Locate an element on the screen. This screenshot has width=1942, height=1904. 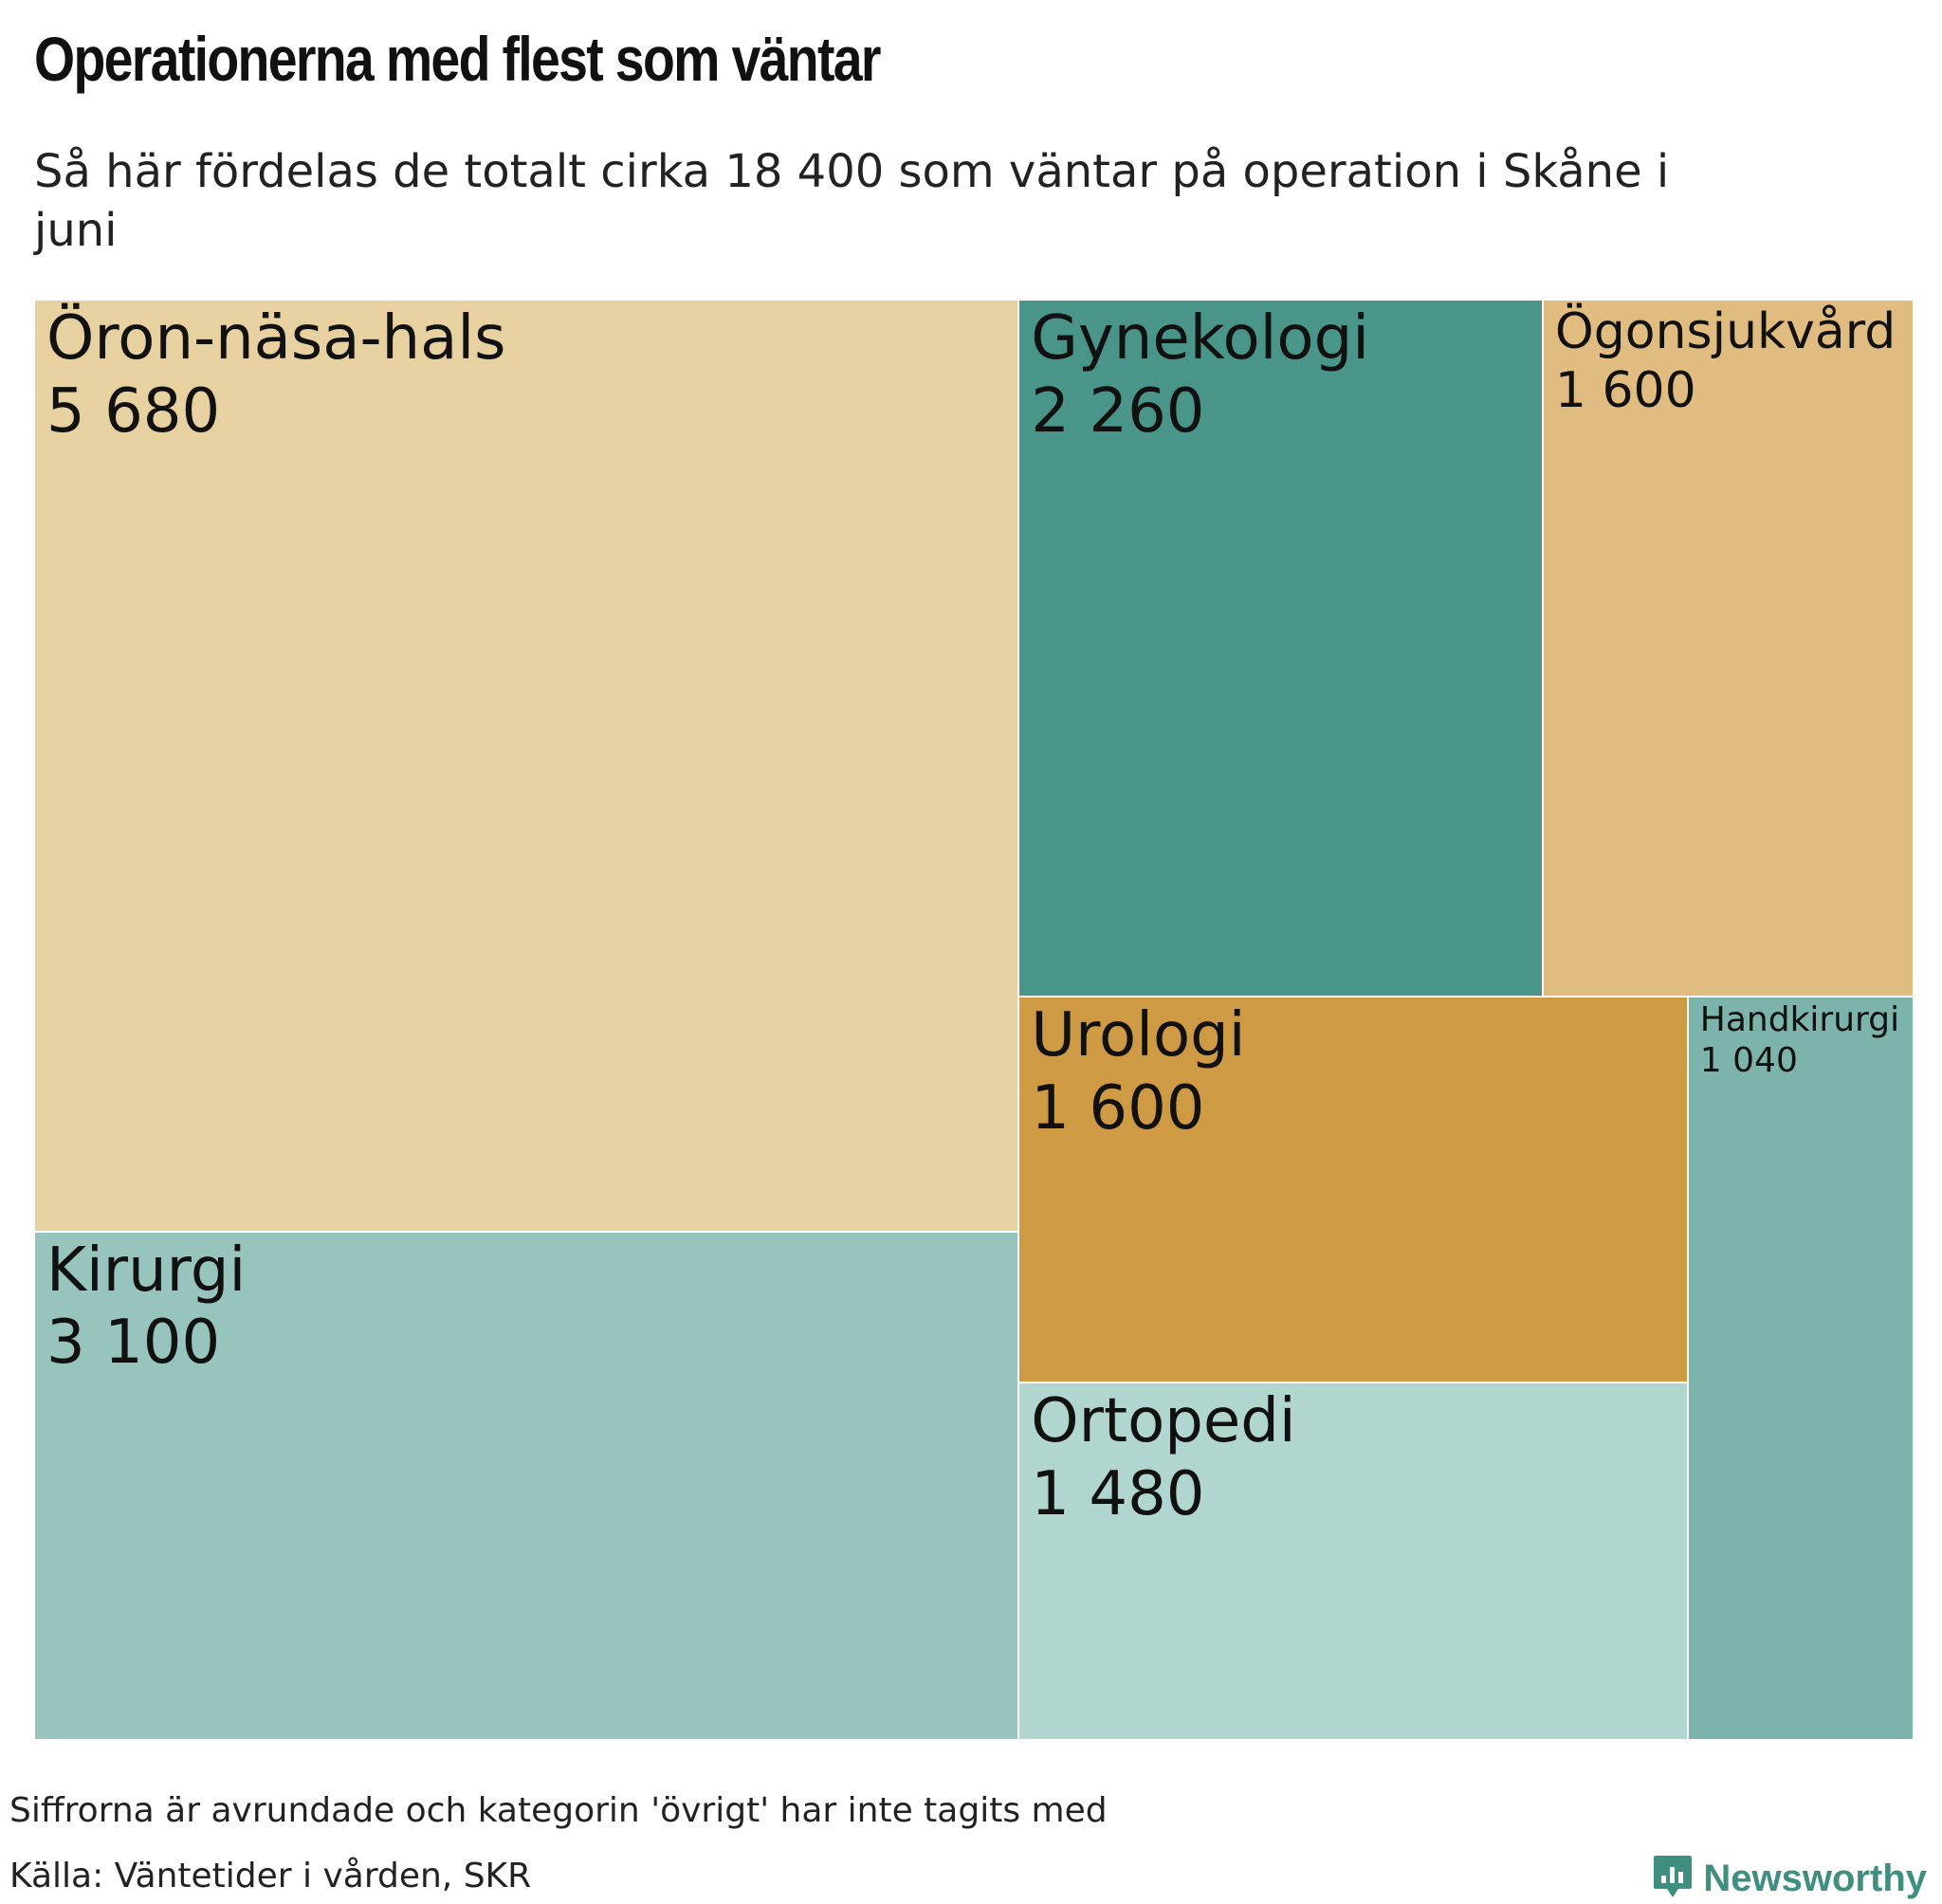
treemap-tile-ogonsjukvard: Ögonsjukvård 1 600 is located at coordinates (1728, 649).